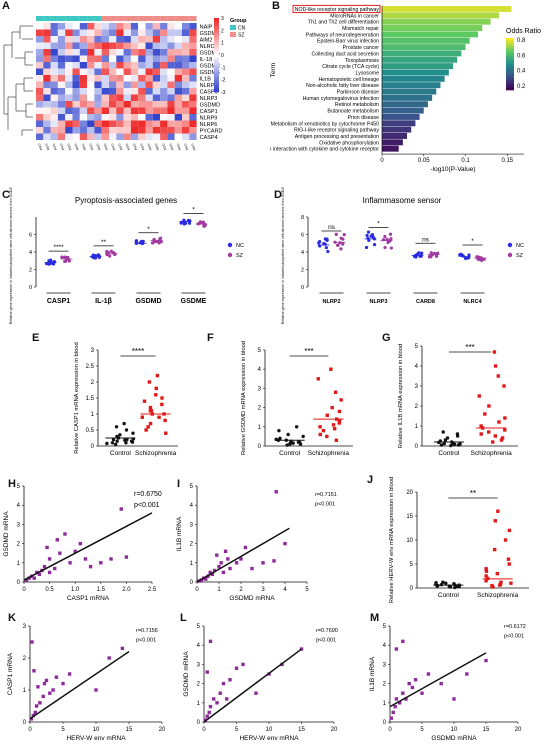 The height and width of the screenshot is (751, 550). I want to click on y-tick-label: 0, so click(199, 723).